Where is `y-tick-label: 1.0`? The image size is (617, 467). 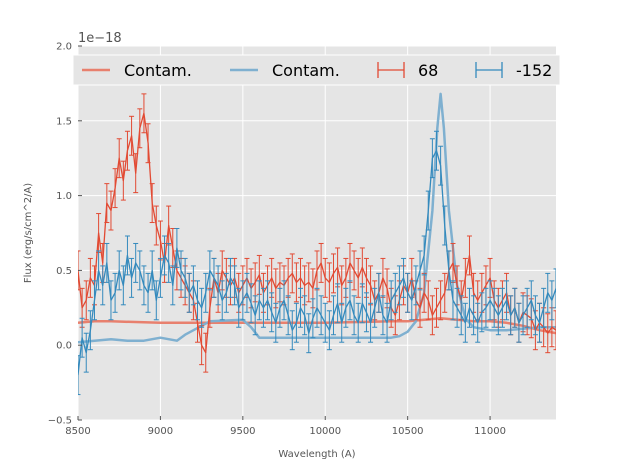
y-tick-label: 1.0 is located at coordinates (64, 196).